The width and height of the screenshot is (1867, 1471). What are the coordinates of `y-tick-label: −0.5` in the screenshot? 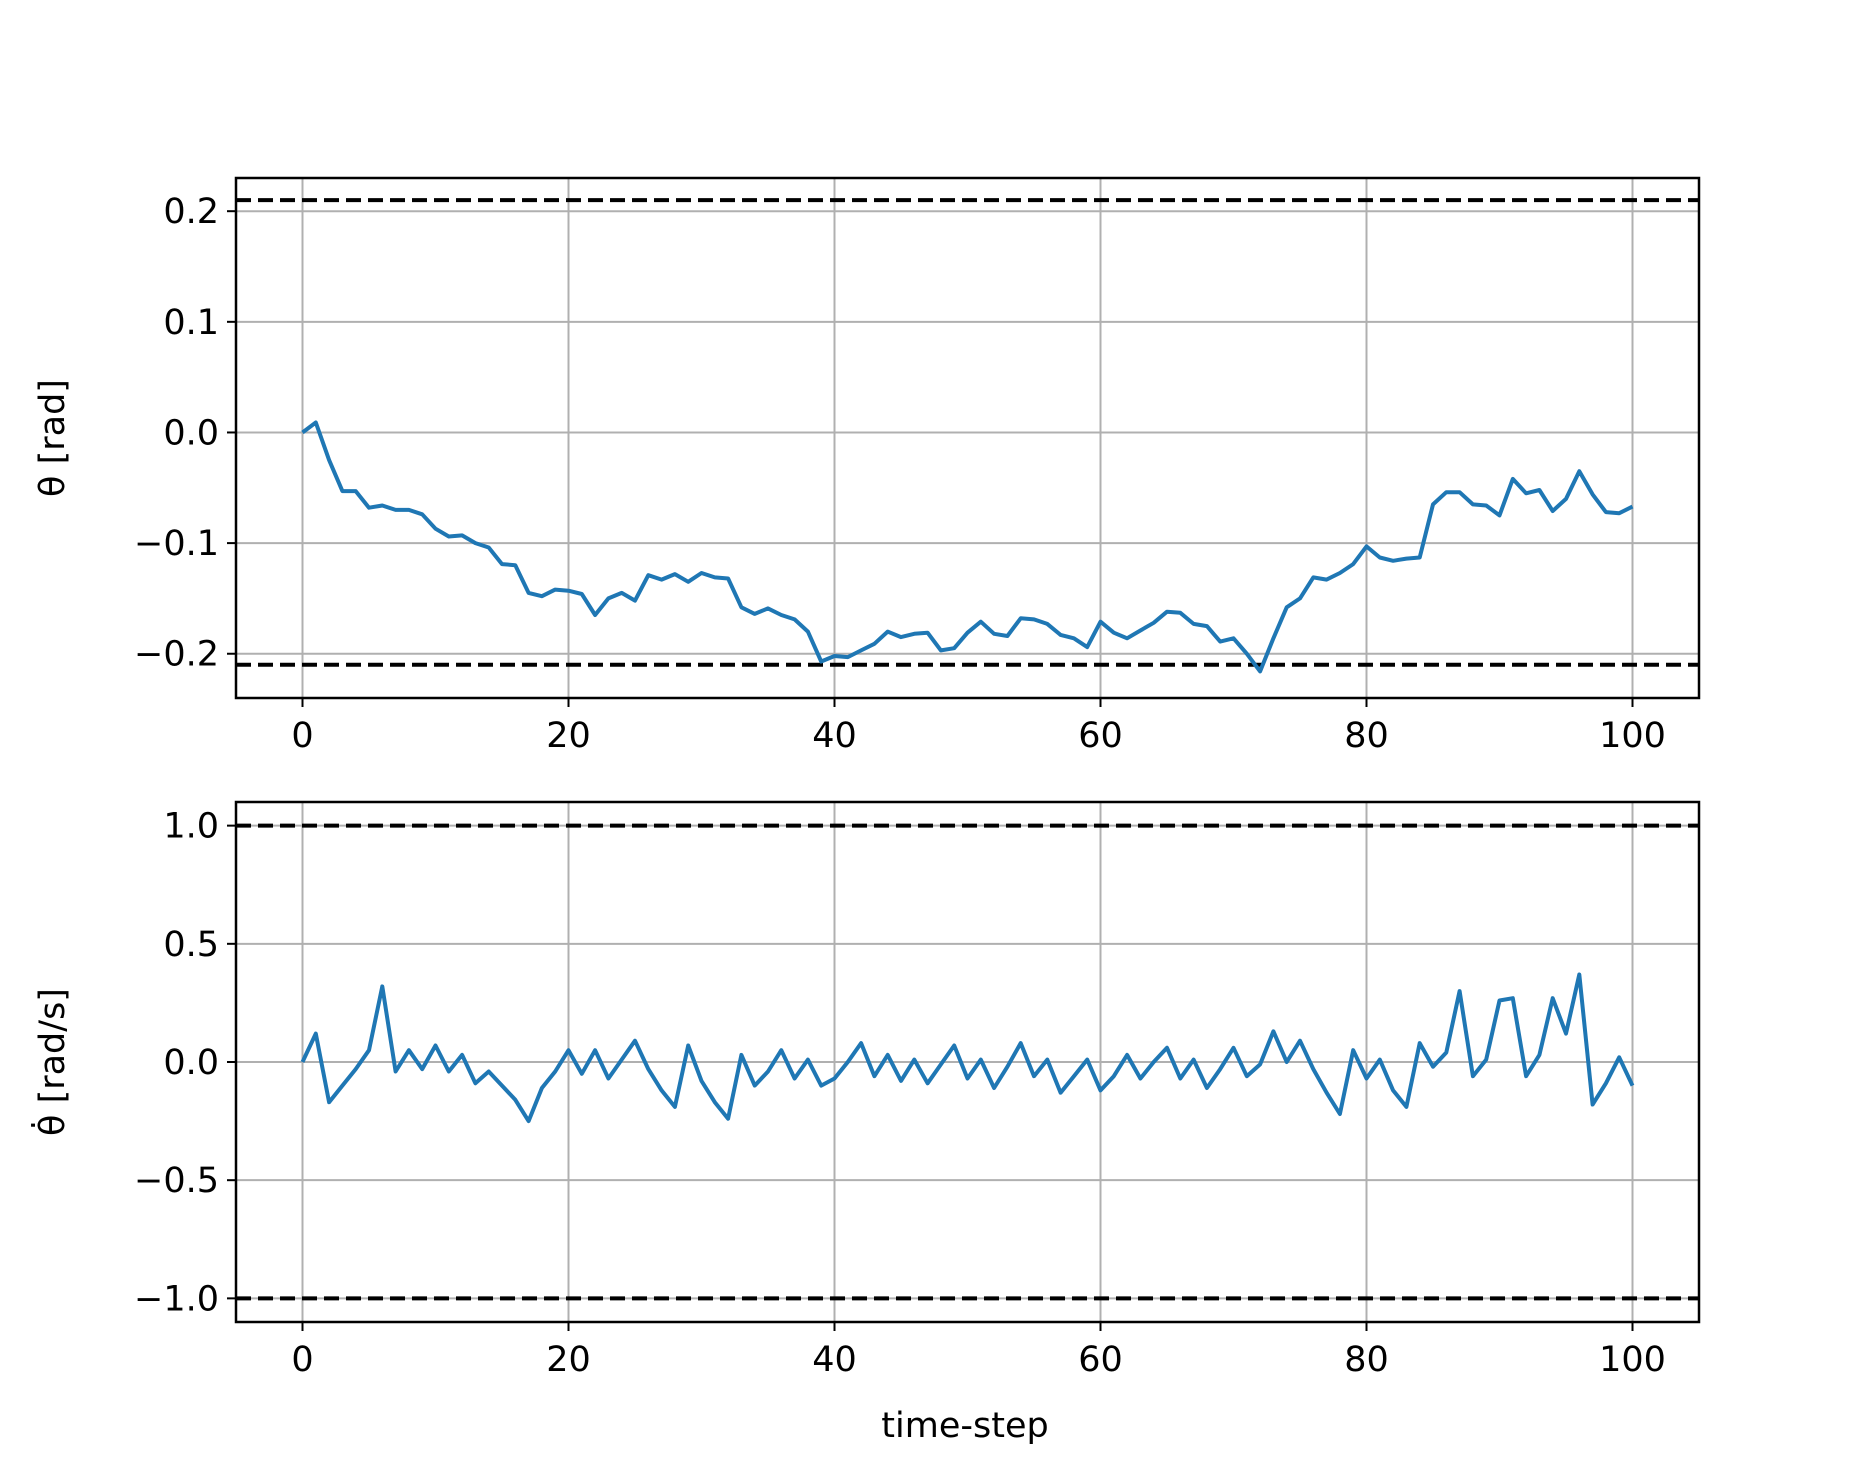 It's located at (176, 1181).